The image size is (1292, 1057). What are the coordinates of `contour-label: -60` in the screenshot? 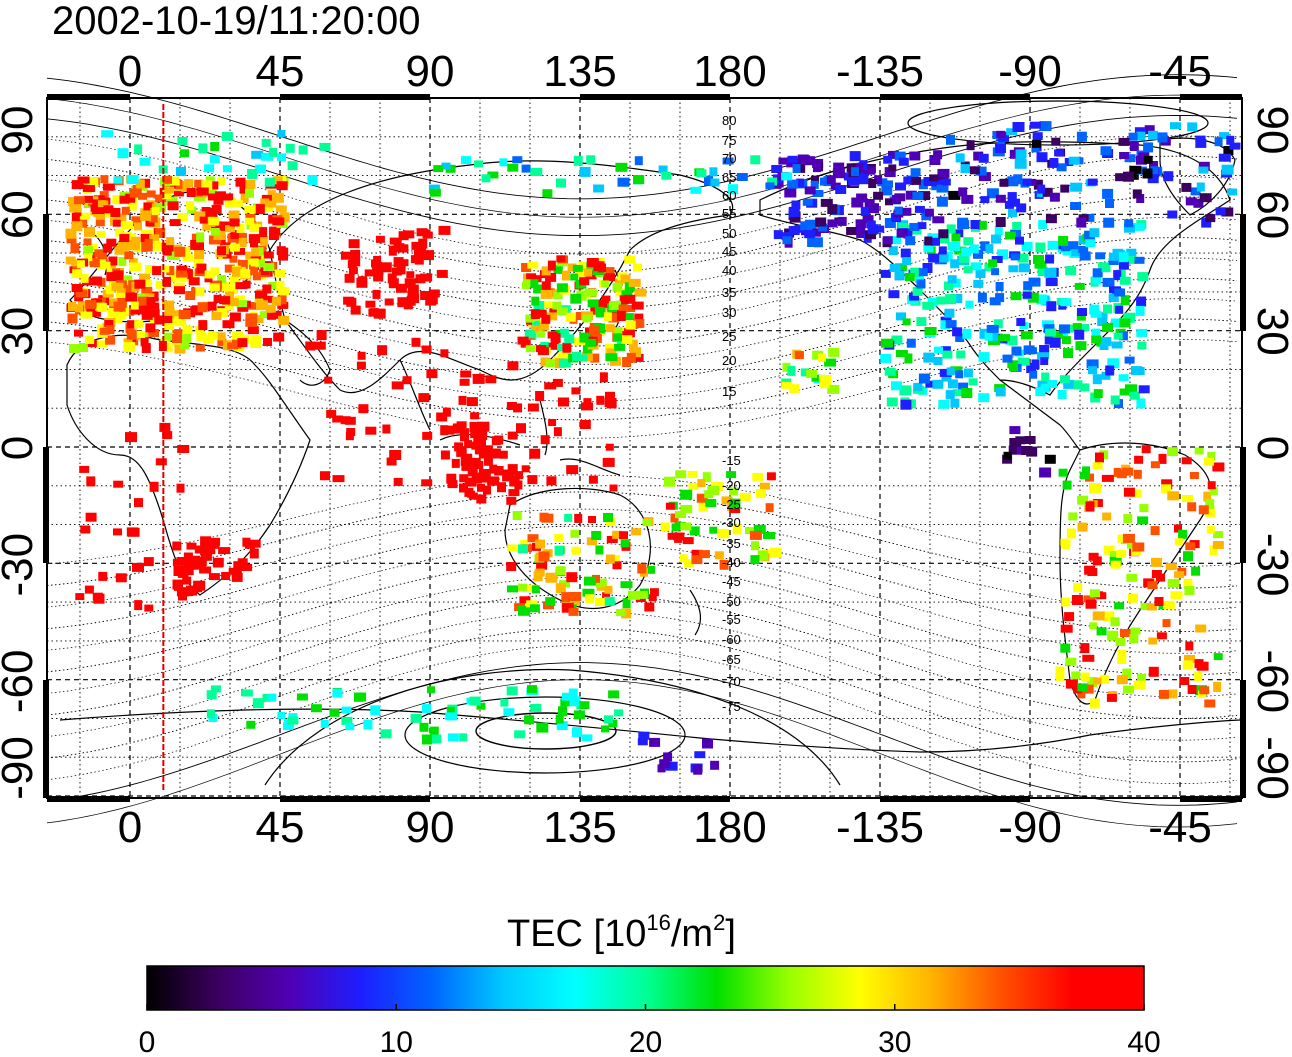 It's located at (731, 639).